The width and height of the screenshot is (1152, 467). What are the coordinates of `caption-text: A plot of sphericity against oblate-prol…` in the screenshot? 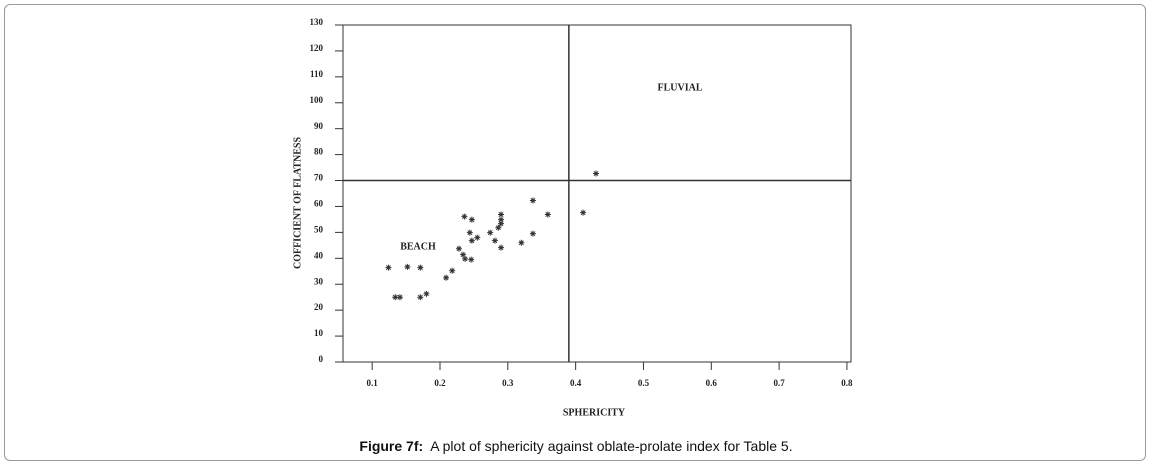 It's located at (611, 446).